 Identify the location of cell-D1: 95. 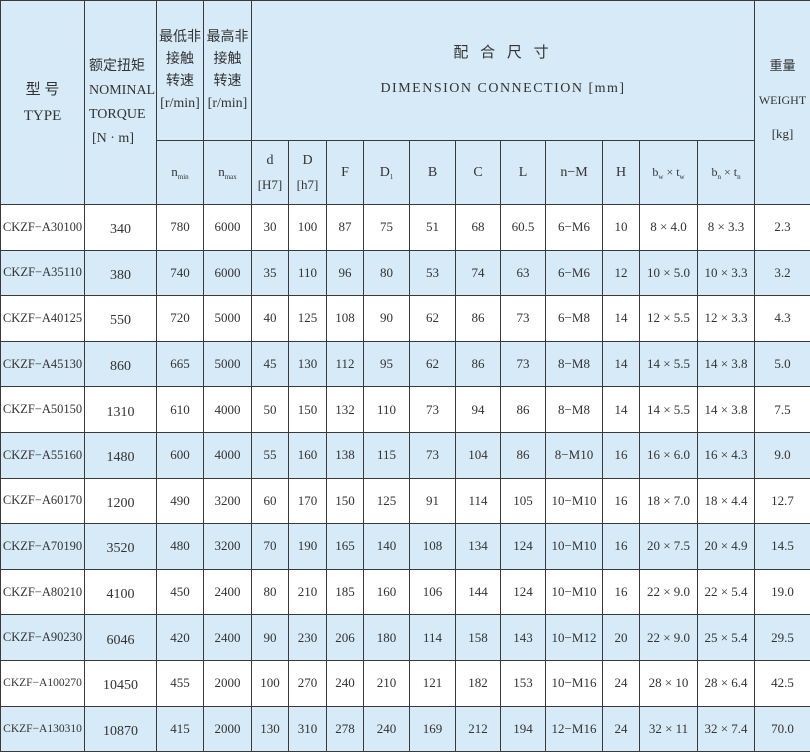
(387, 364).